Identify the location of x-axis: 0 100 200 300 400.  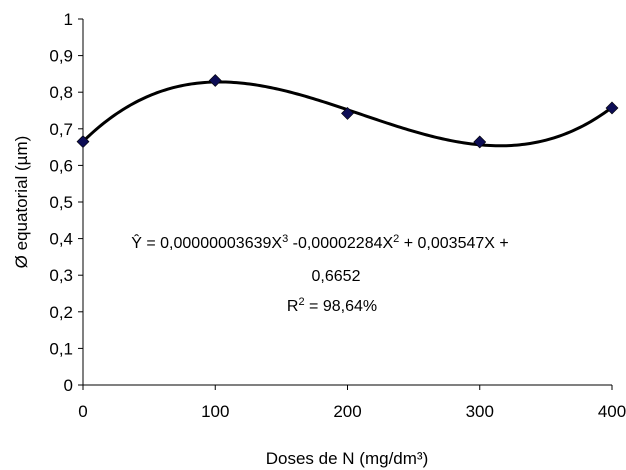
(352, 402).